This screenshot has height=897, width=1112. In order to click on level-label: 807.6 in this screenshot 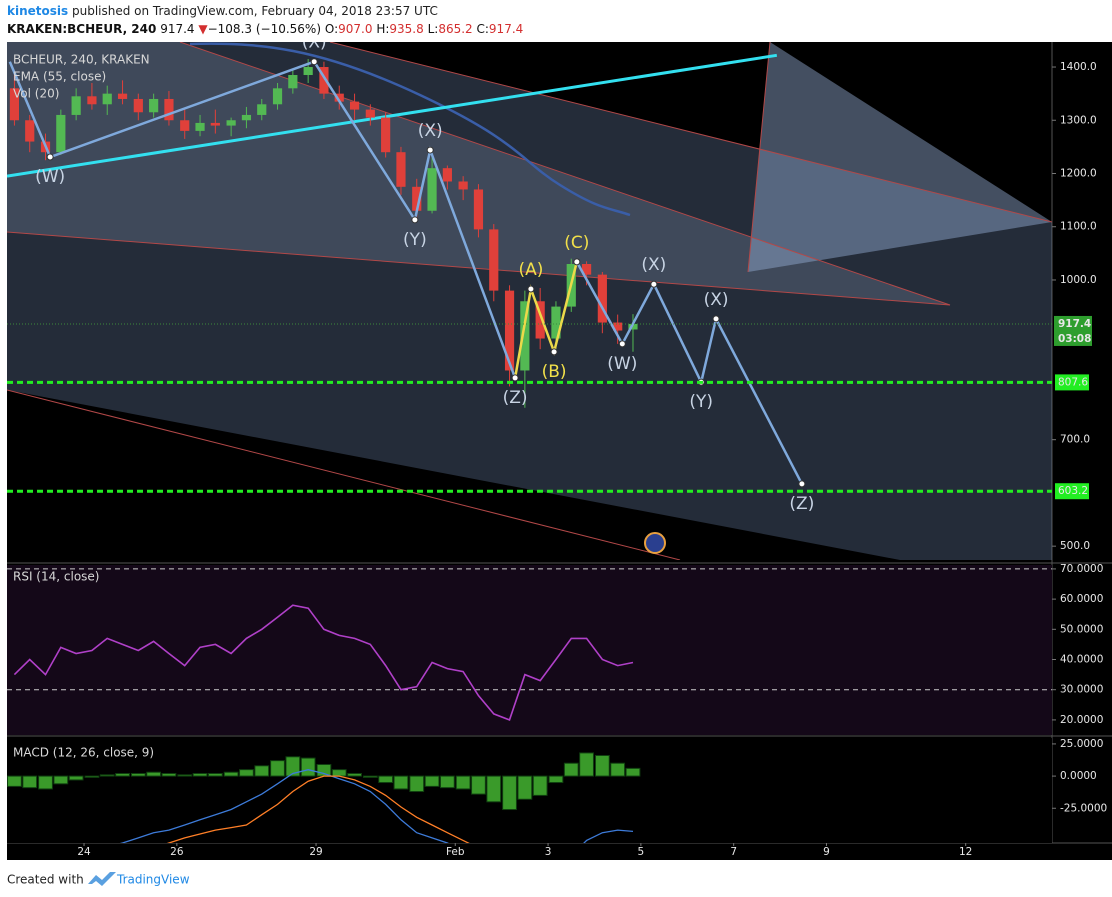, I will do `click(1073, 382)`.